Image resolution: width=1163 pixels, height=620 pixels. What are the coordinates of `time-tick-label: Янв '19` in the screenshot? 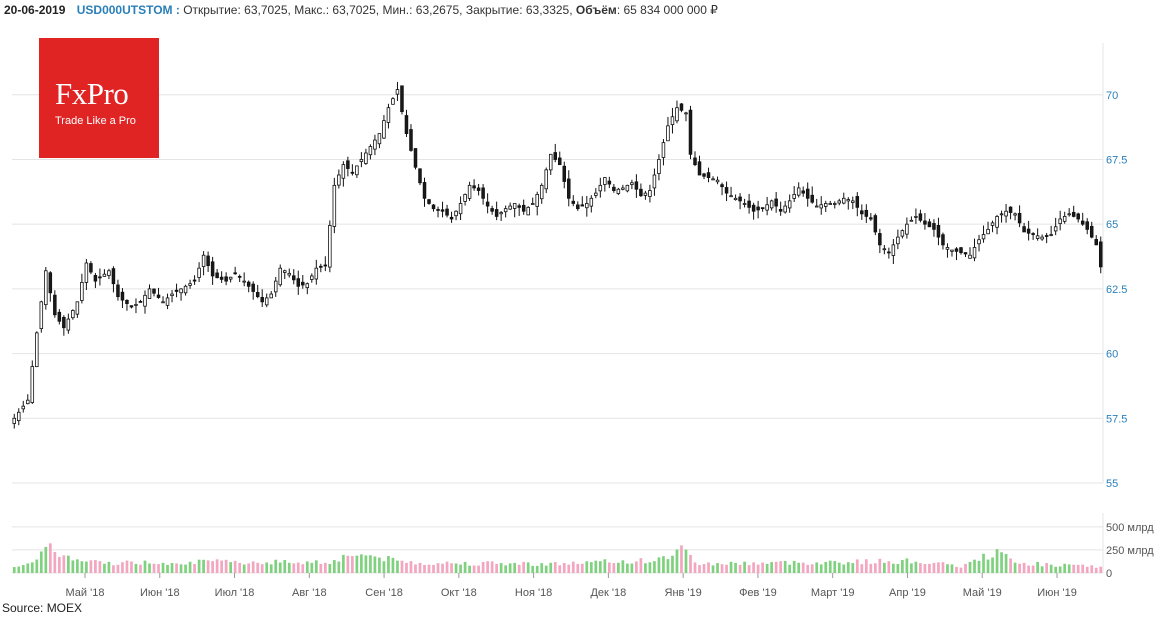 It's located at (683, 593).